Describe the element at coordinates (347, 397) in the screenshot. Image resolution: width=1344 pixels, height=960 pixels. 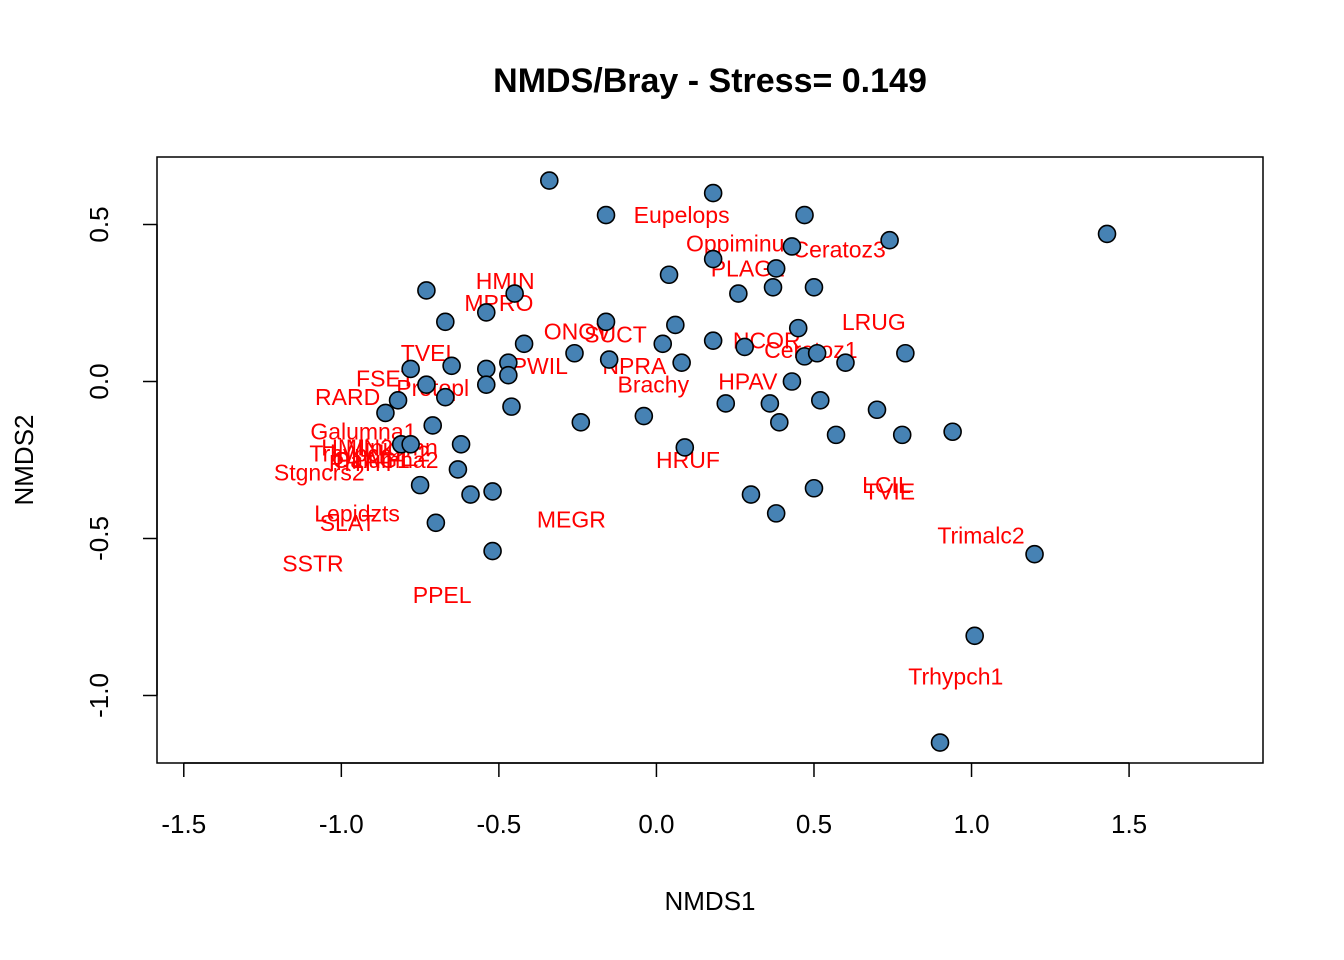
I see `species-label: RARD` at that location.